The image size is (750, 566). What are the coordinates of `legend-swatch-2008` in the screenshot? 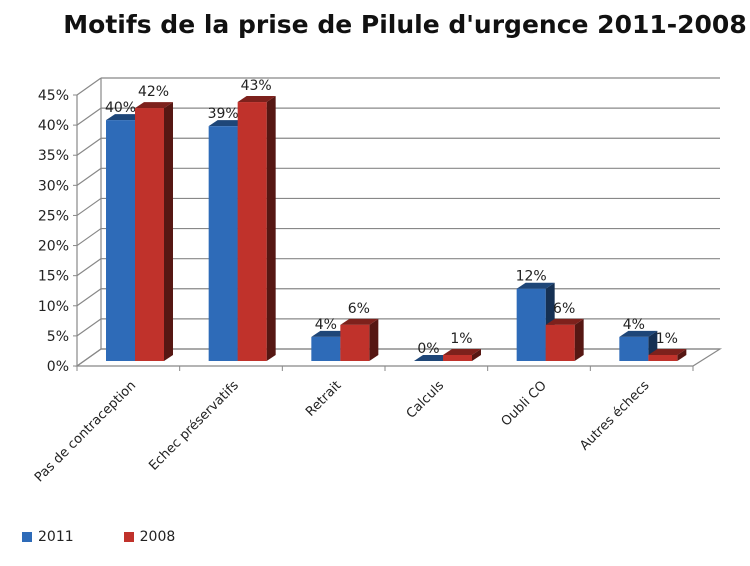 It's located at (128, 537).